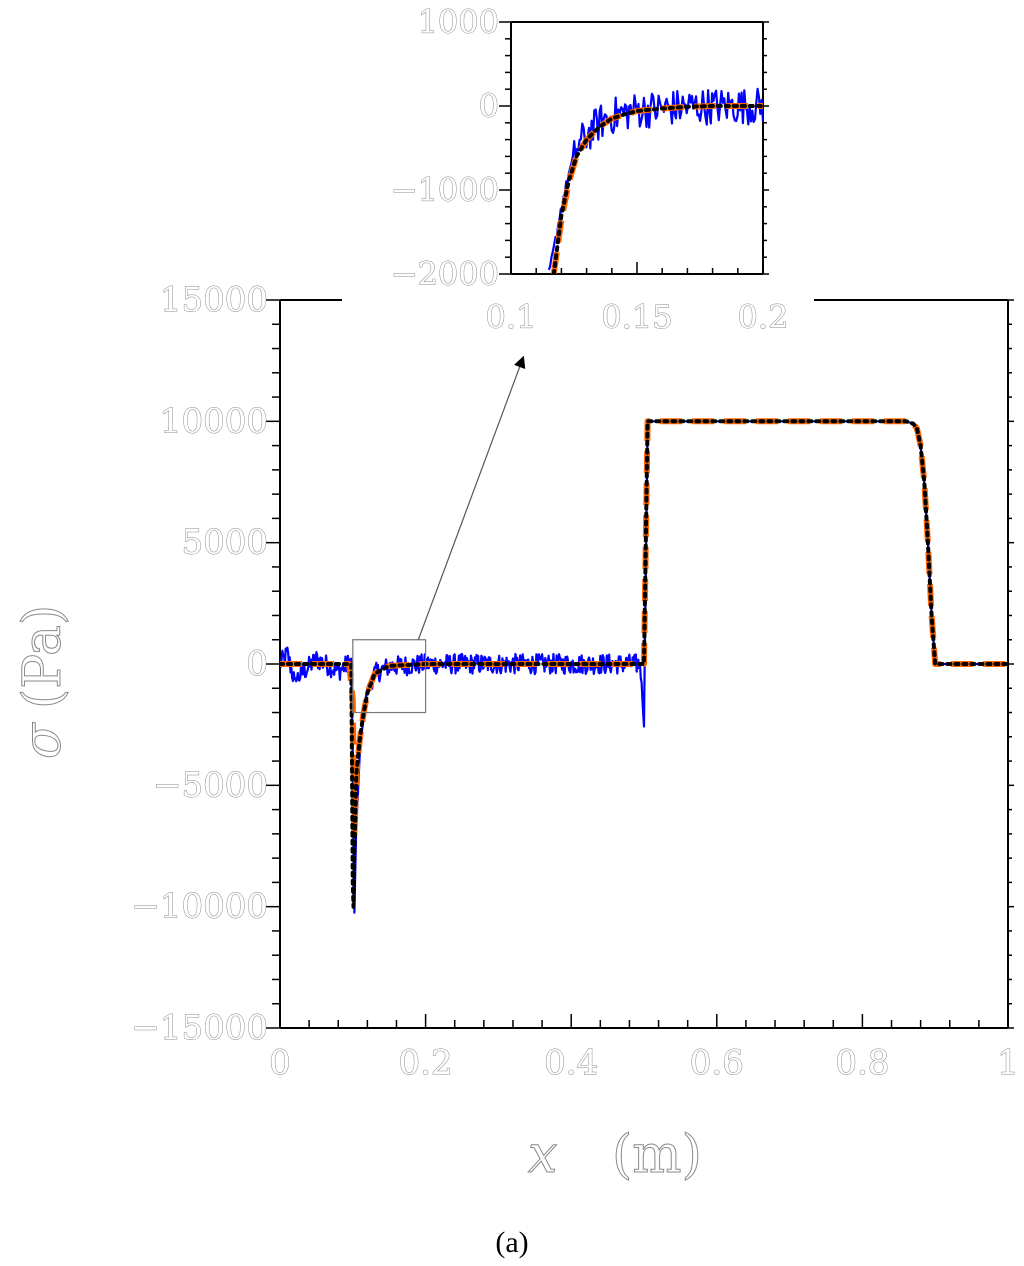  What do you see at coordinates (511, 317) in the screenshot?
I see `x-tick-label: 0.1` at bounding box center [511, 317].